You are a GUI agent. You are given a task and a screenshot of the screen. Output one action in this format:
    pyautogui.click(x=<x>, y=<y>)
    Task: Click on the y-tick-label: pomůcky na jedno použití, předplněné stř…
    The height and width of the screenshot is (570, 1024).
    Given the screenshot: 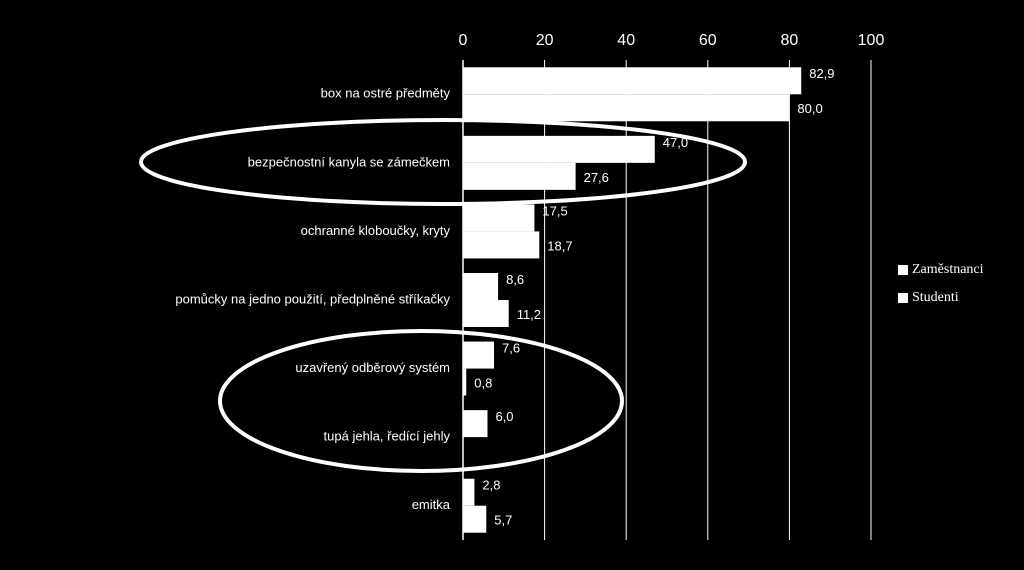 What is the action you would take?
    pyautogui.click(x=312, y=298)
    